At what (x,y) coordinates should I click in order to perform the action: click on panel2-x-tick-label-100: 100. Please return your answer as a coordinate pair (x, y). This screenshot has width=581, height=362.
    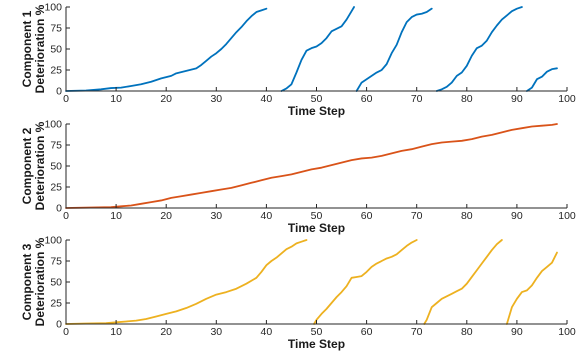
    Looking at the image, I should click on (567, 216).